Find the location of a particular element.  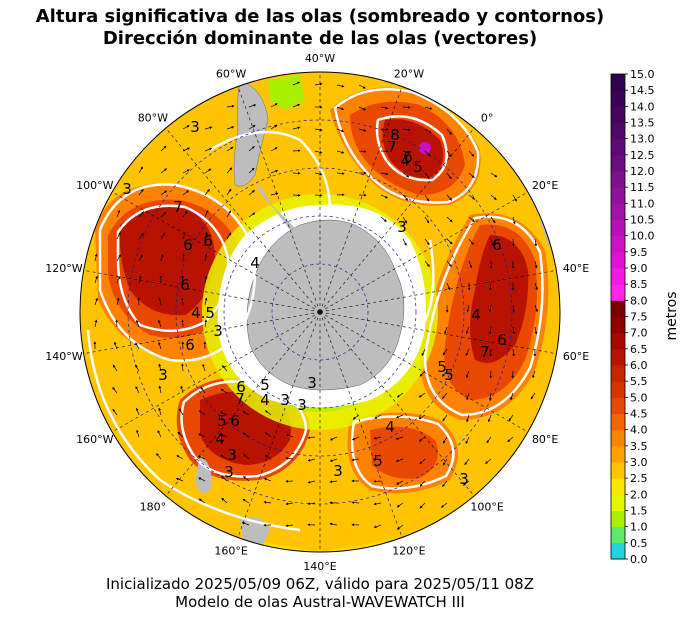

colorbar-tick-label: 4.0 is located at coordinates (639, 430).